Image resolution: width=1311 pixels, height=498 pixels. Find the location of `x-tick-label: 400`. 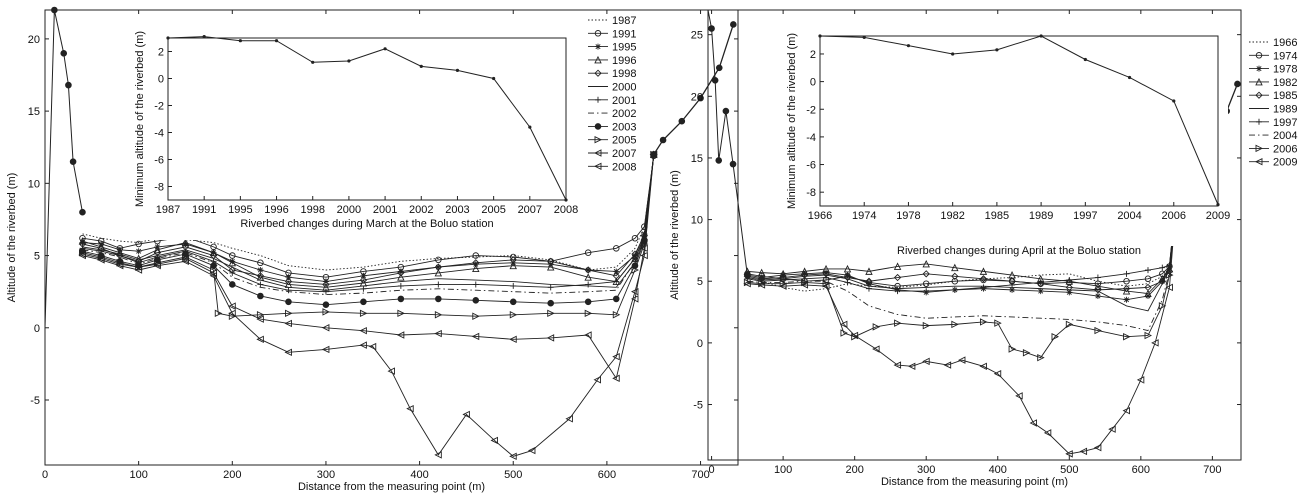

x-tick-label: 400 is located at coordinates (419, 475).